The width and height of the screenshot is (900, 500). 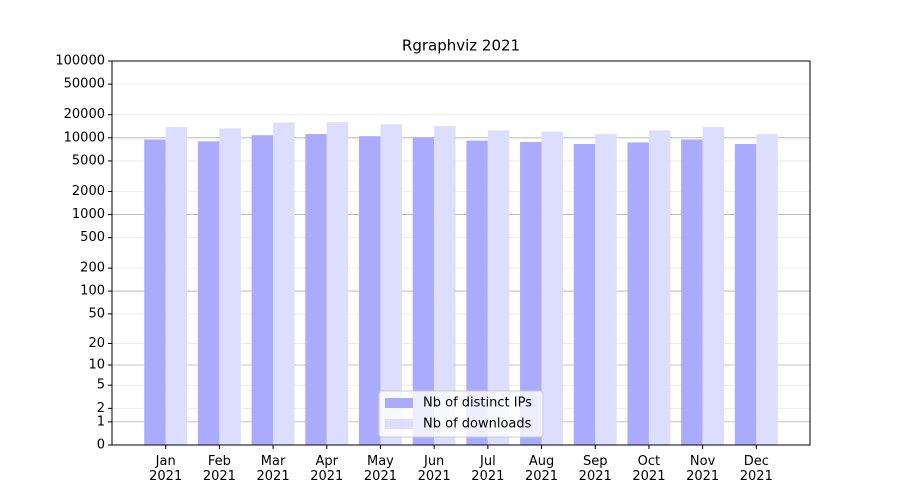 What do you see at coordinates (703, 469) in the screenshot?
I see `x-tick-label: Nov 2021` at bounding box center [703, 469].